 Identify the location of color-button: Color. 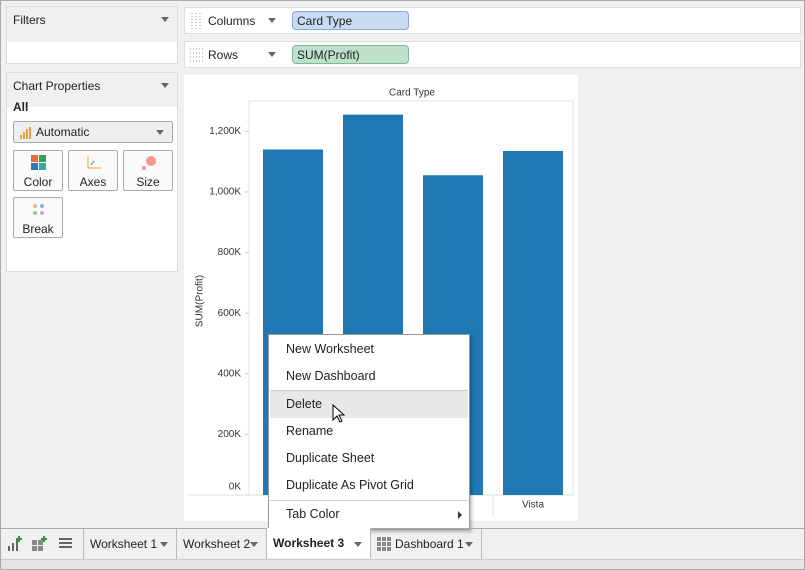
(38, 170).